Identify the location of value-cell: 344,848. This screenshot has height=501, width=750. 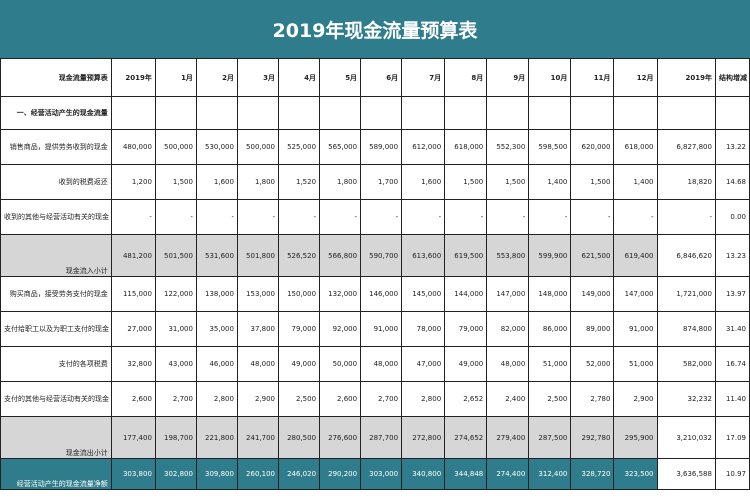
(466, 474).